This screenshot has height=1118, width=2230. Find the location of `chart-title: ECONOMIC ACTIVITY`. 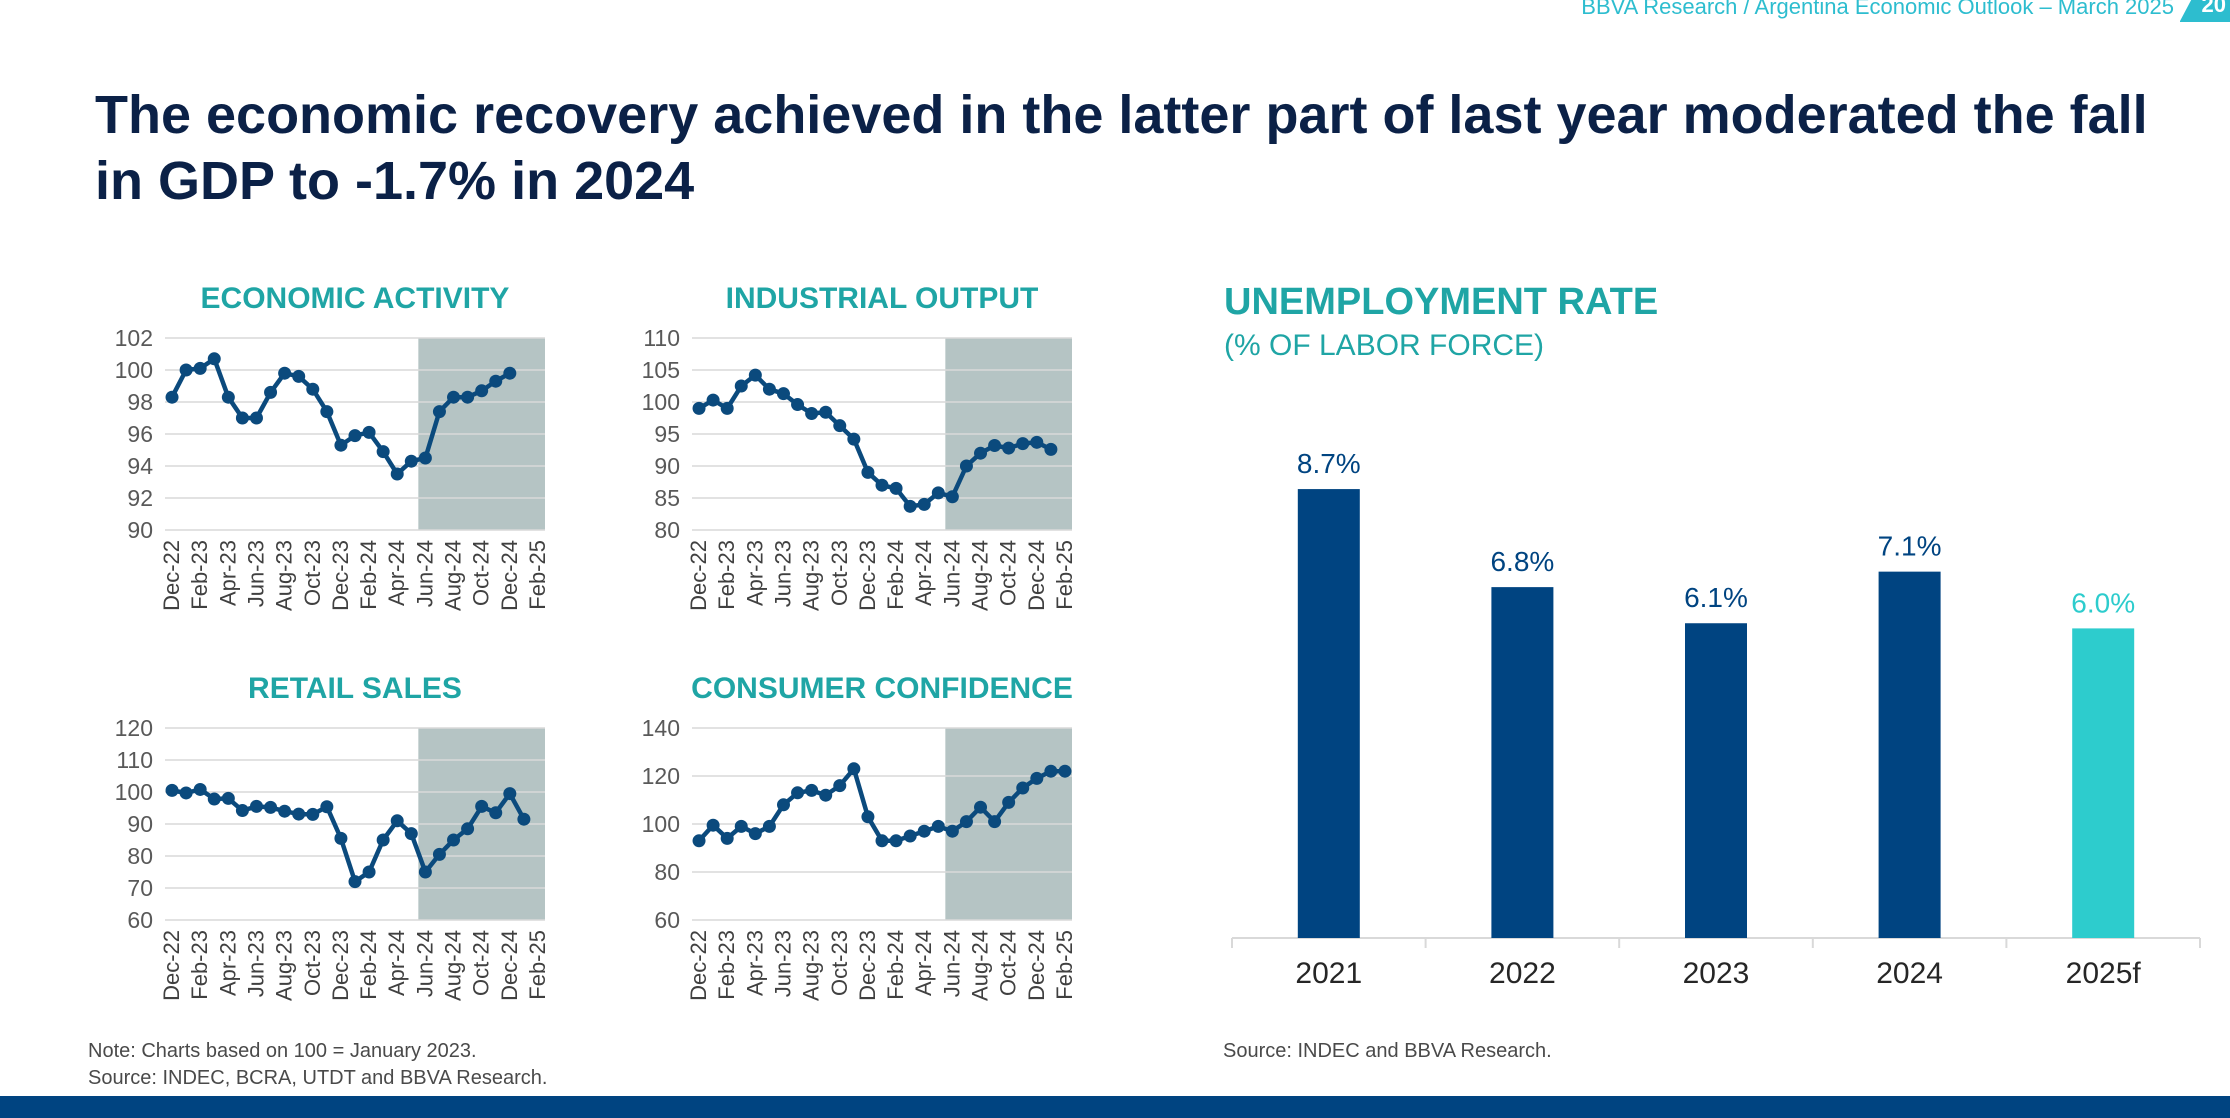

chart-title: ECONOMIC ACTIVITY is located at coordinates (355, 298).